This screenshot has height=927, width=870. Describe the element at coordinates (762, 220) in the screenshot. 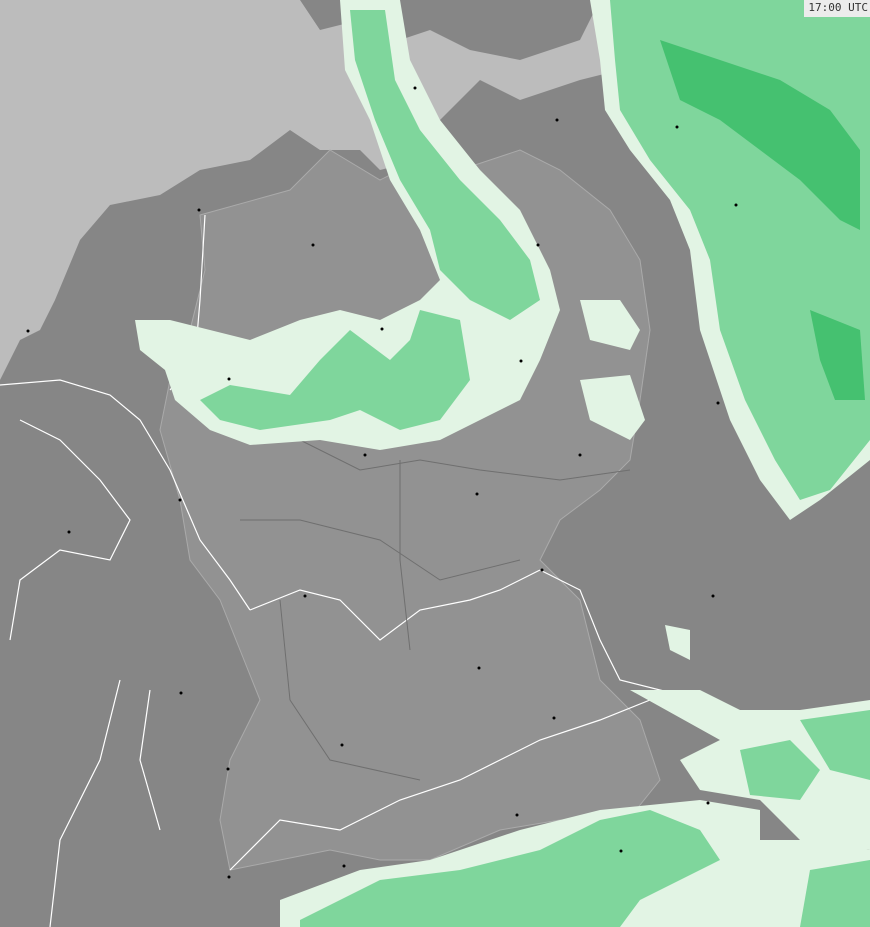

I see `precipitation-heavy` at that location.